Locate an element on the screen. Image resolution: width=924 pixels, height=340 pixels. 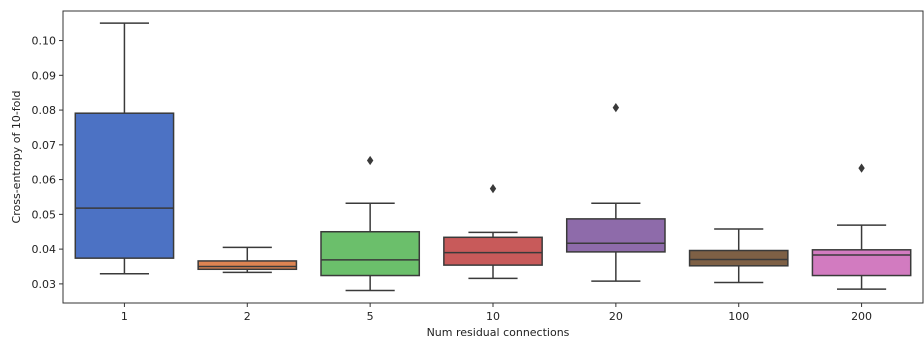
x-tick-label: 200 is located at coordinates (861, 316).